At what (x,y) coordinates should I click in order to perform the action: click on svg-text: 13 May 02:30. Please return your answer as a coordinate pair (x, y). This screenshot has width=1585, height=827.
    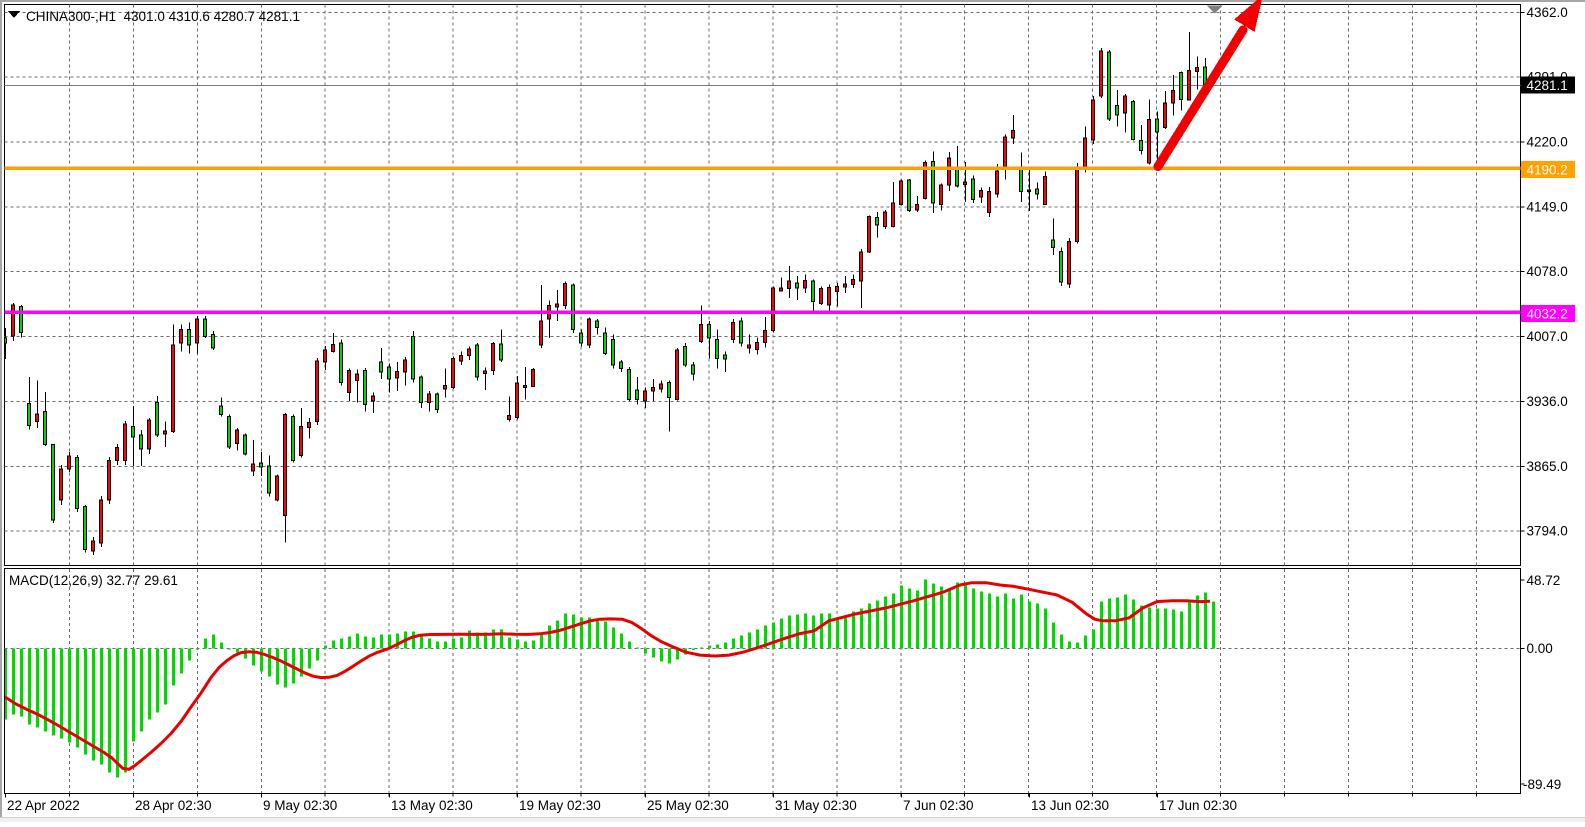
    Looking at the image, I should click on (432, 805).